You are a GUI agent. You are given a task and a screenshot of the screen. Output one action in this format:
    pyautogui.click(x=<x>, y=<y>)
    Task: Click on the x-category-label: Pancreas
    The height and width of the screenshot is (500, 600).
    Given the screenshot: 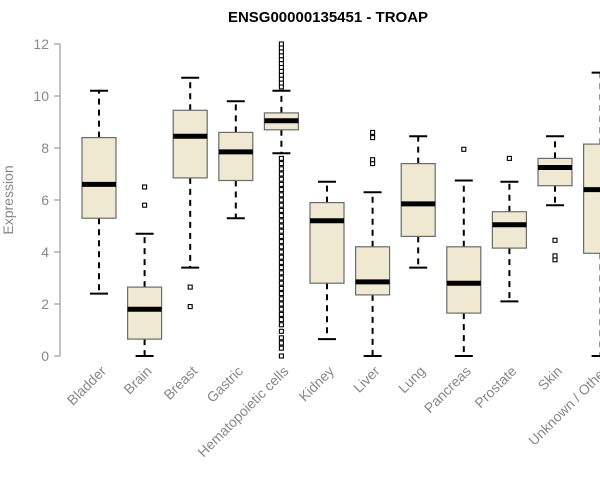 What is the action you would take?
    pyautogui.click(x=447, y=389)
    